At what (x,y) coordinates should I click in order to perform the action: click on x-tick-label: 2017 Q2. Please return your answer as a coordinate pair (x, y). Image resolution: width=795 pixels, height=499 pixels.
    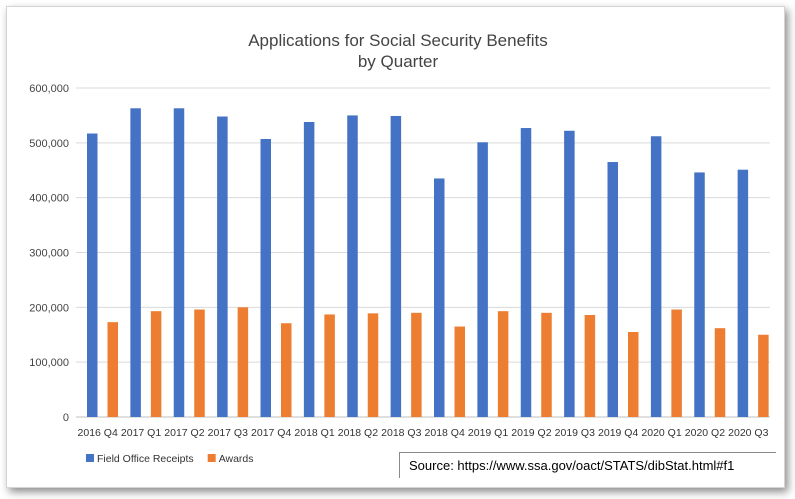
    Looking at the image, I should click on (184, 433).